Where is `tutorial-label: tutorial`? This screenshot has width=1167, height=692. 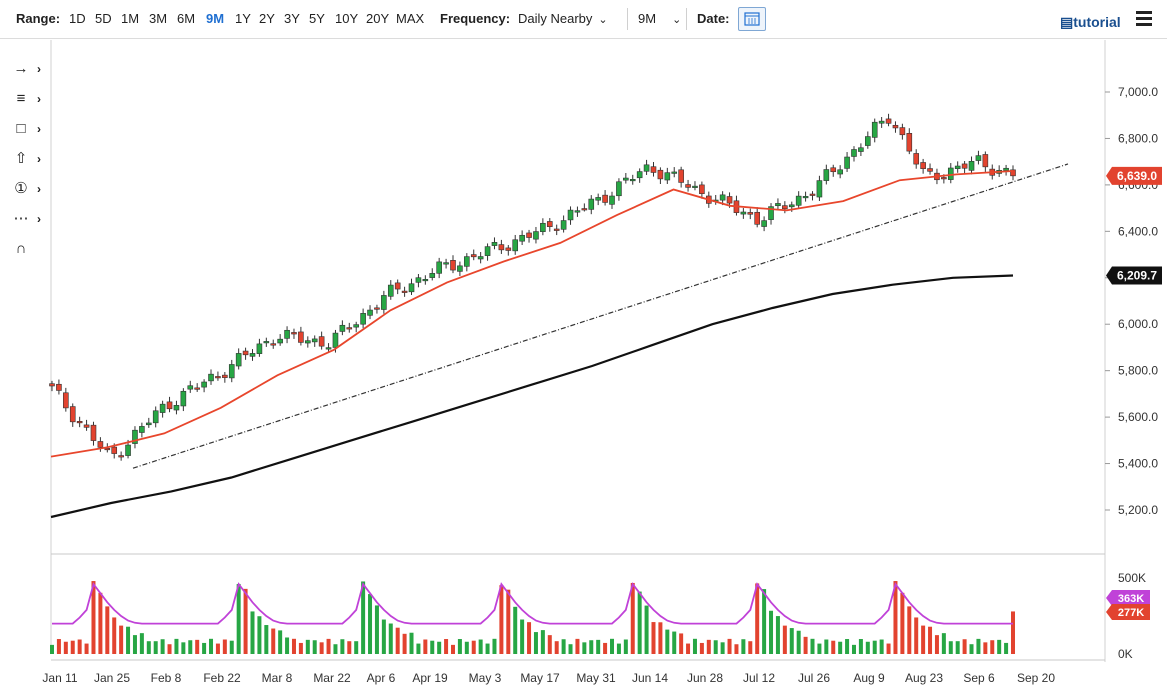
tutorial-label: tutorial is located at coordinates (1097, 22).